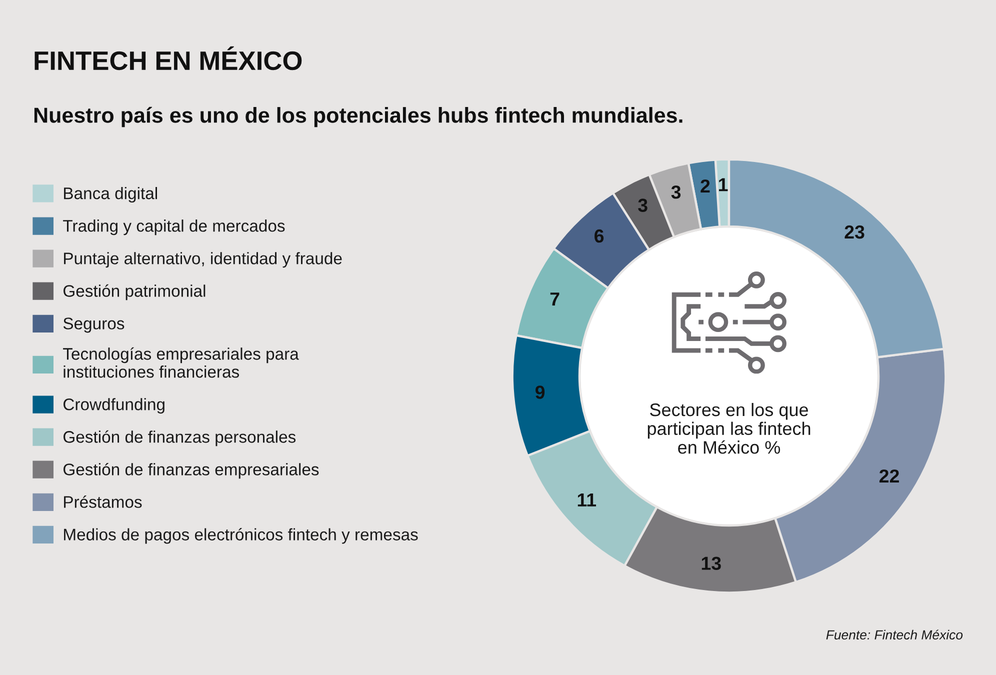 This screenshot has width=996, height=675. I want to click on legend-label: Gestión de finanzas personales, so click(180, 438).